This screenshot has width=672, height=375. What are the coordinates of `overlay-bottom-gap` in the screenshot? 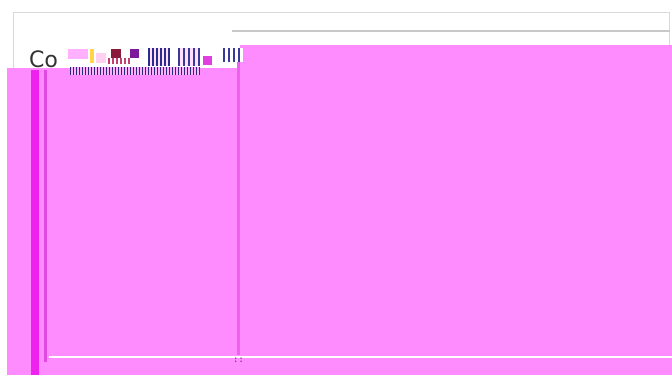 It's located at (360, 357).